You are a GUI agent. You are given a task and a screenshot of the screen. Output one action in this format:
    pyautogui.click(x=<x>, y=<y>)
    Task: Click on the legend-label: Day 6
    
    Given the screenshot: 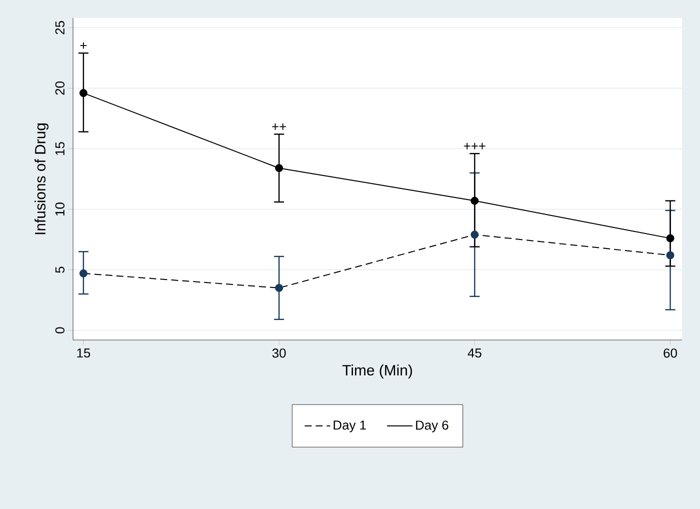 What is the action you would take?
    pyautogui.click(x=432, y=426)
    